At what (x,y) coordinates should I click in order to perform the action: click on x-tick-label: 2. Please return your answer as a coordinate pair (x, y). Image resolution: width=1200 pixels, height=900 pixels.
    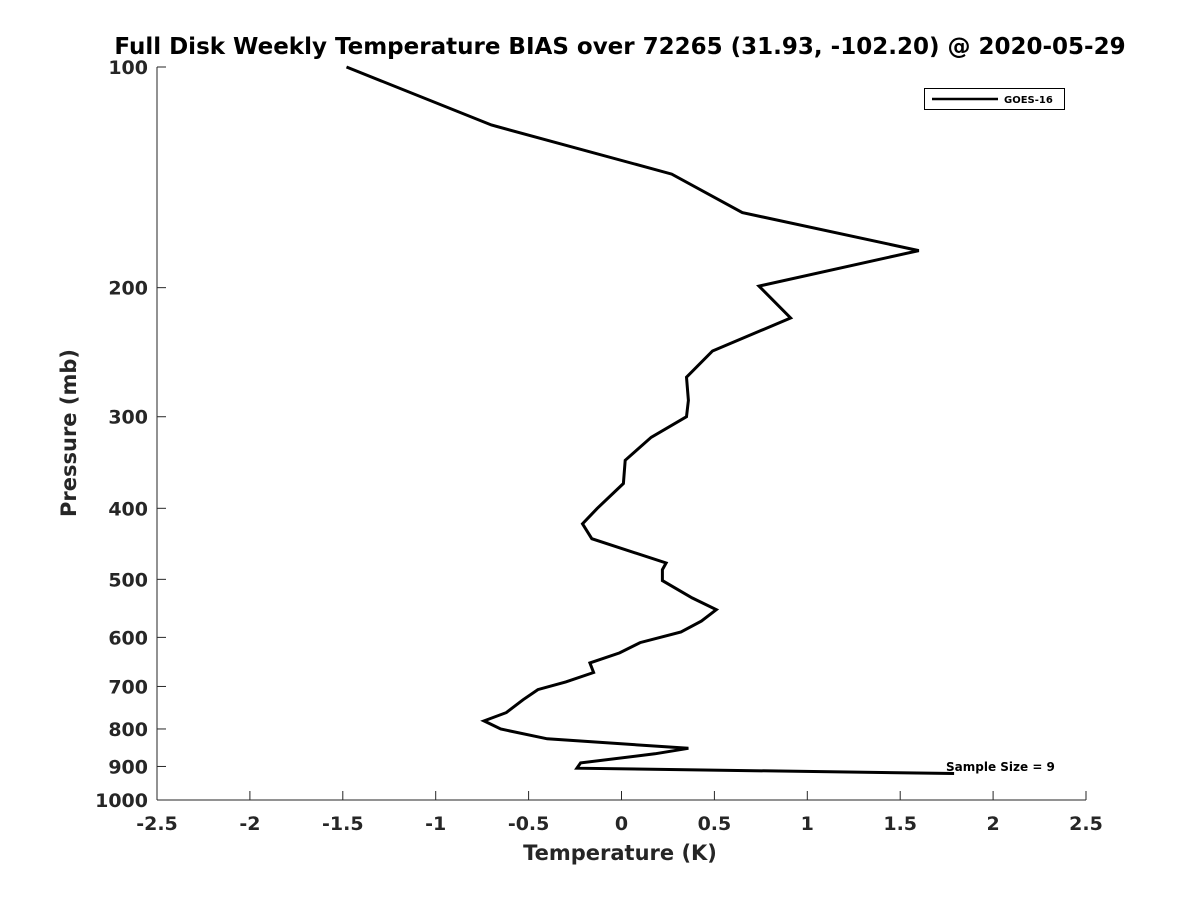
    Looking at the image, I should click on (992, 824).